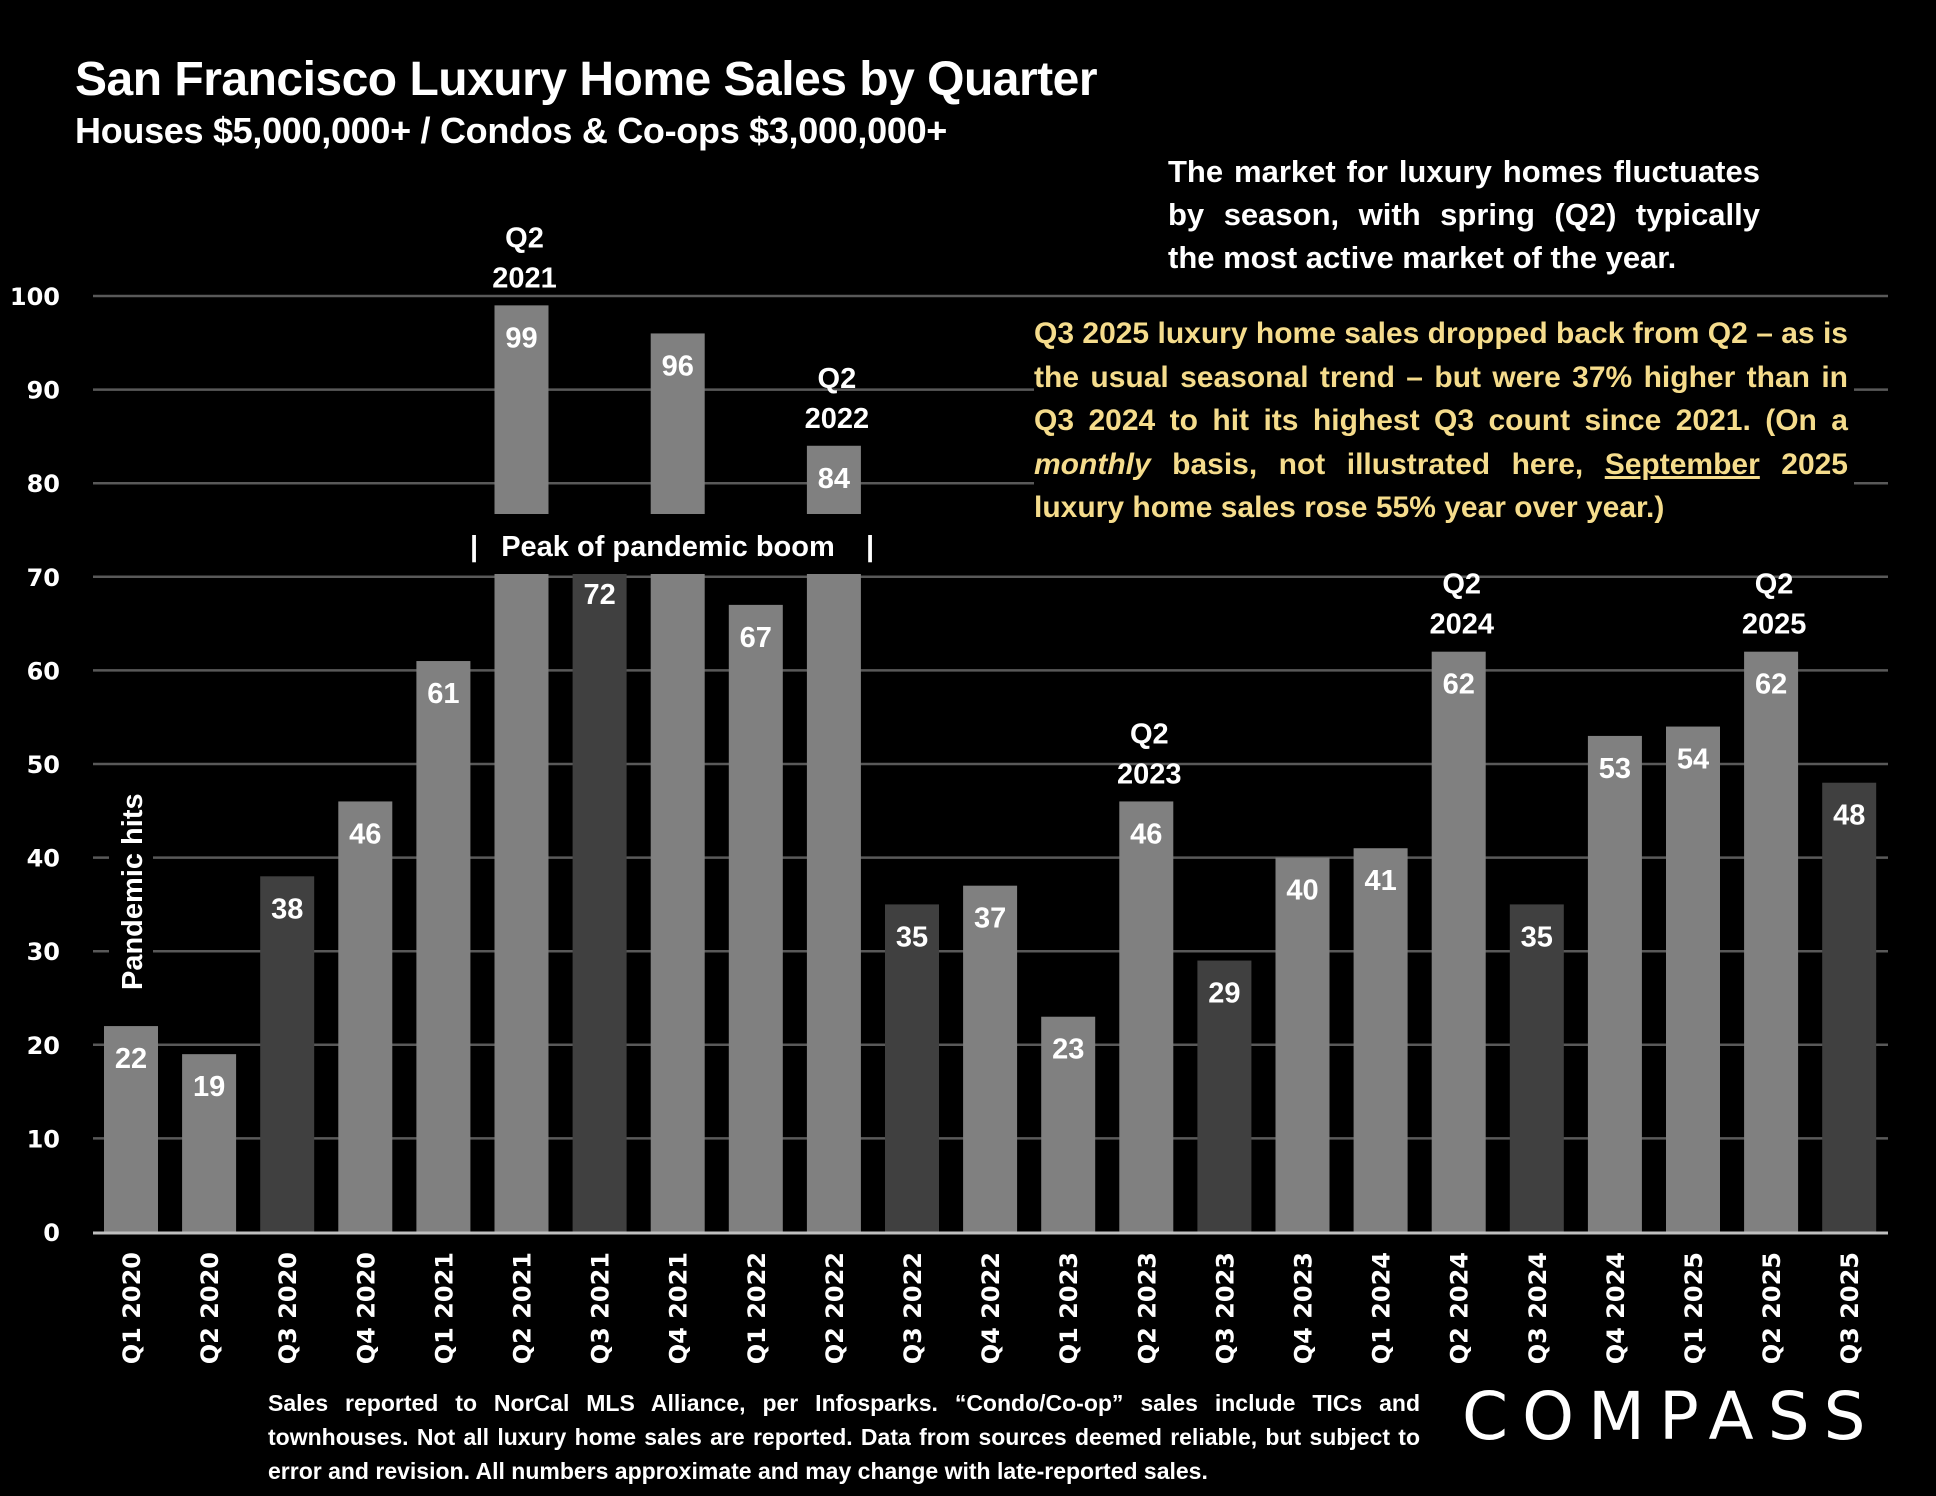  I want to click on x-tick-label: Q3 2020, so click(288, 1308).